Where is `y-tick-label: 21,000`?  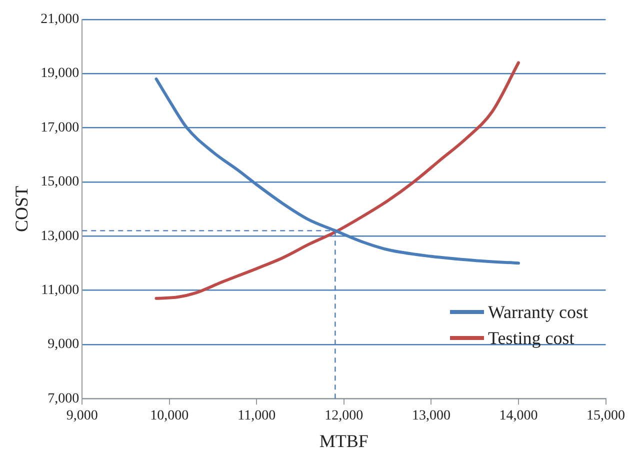
y-tick-label: 21,000 is located at coordinates (60, 20).